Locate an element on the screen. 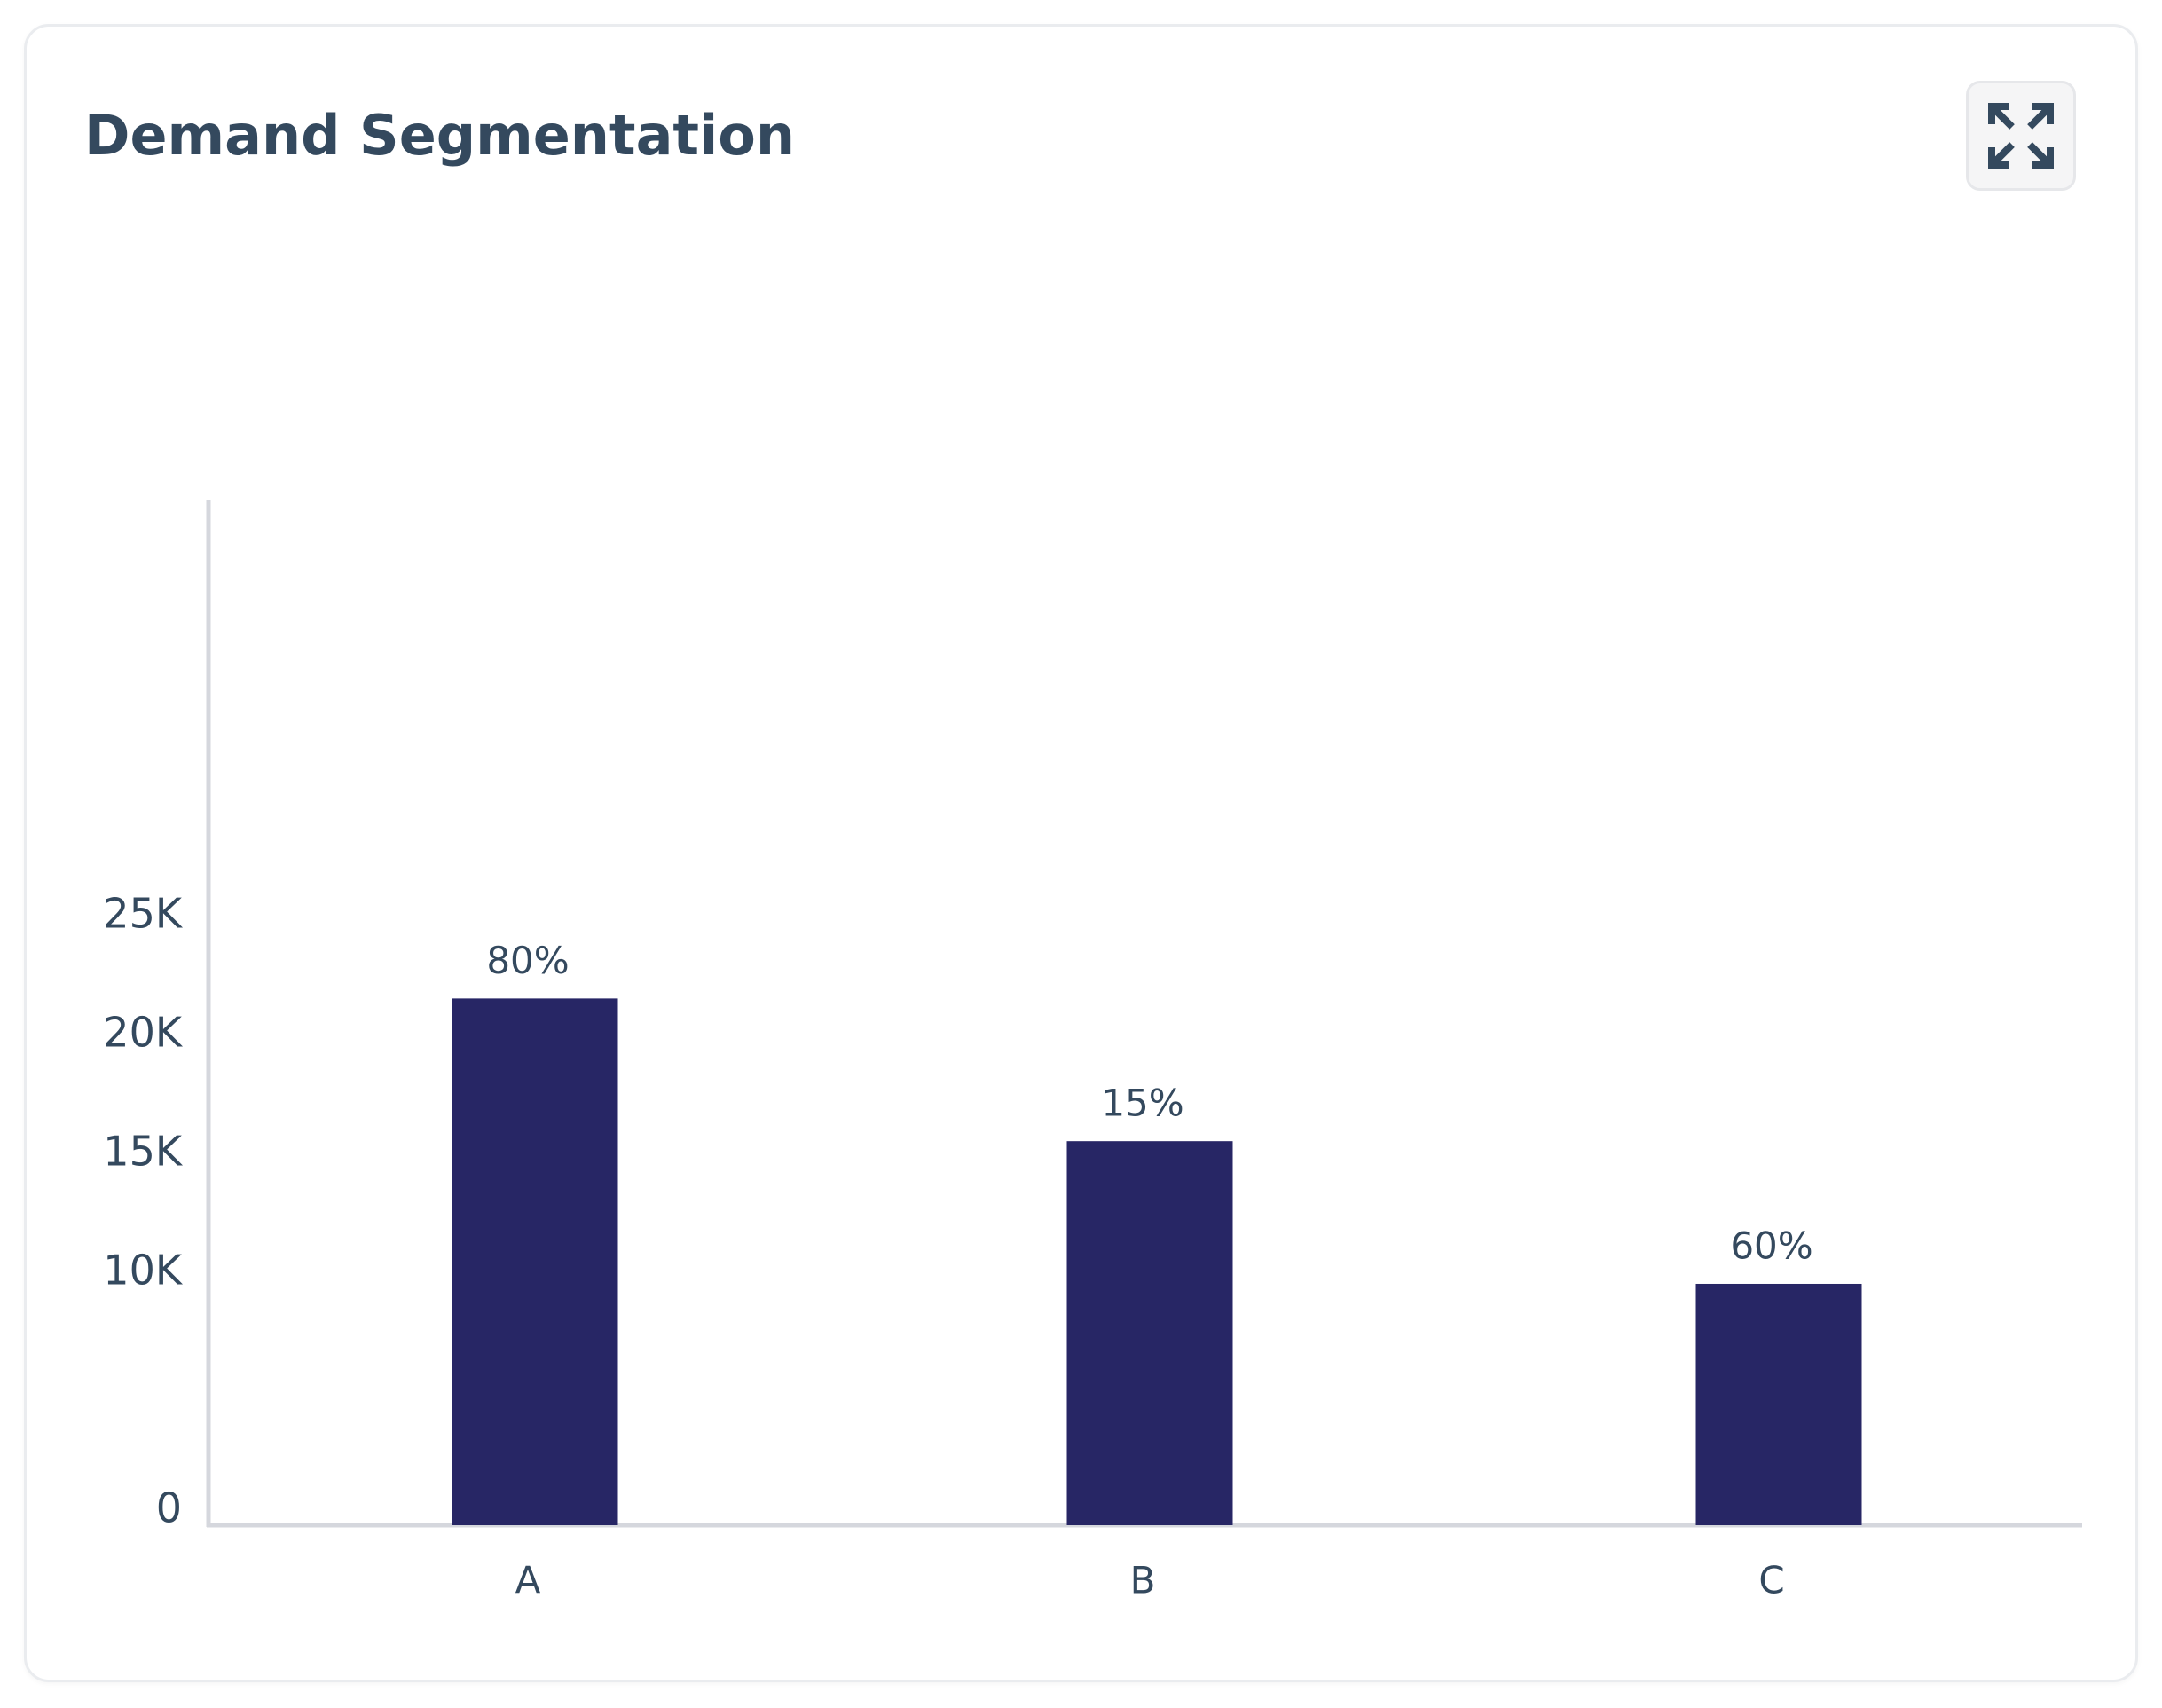  y-tick-label: 0 is located at coordinates (169, 1508).